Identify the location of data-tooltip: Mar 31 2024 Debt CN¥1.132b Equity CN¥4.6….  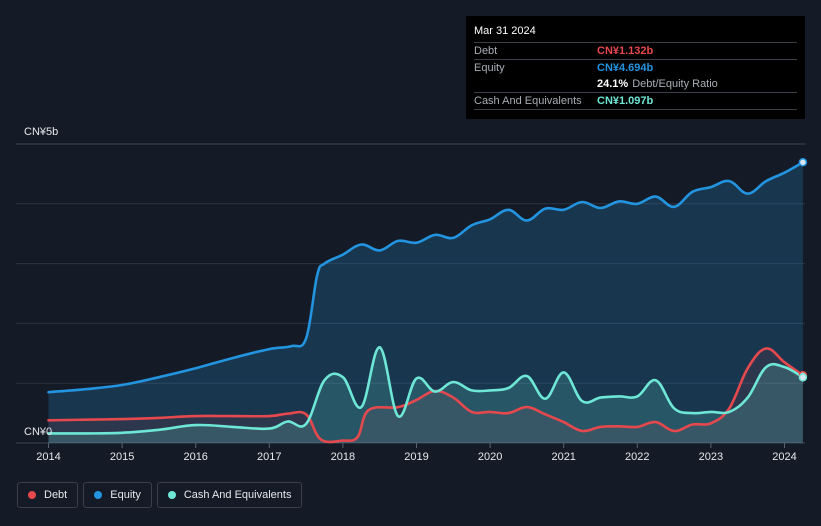
(635, 67).